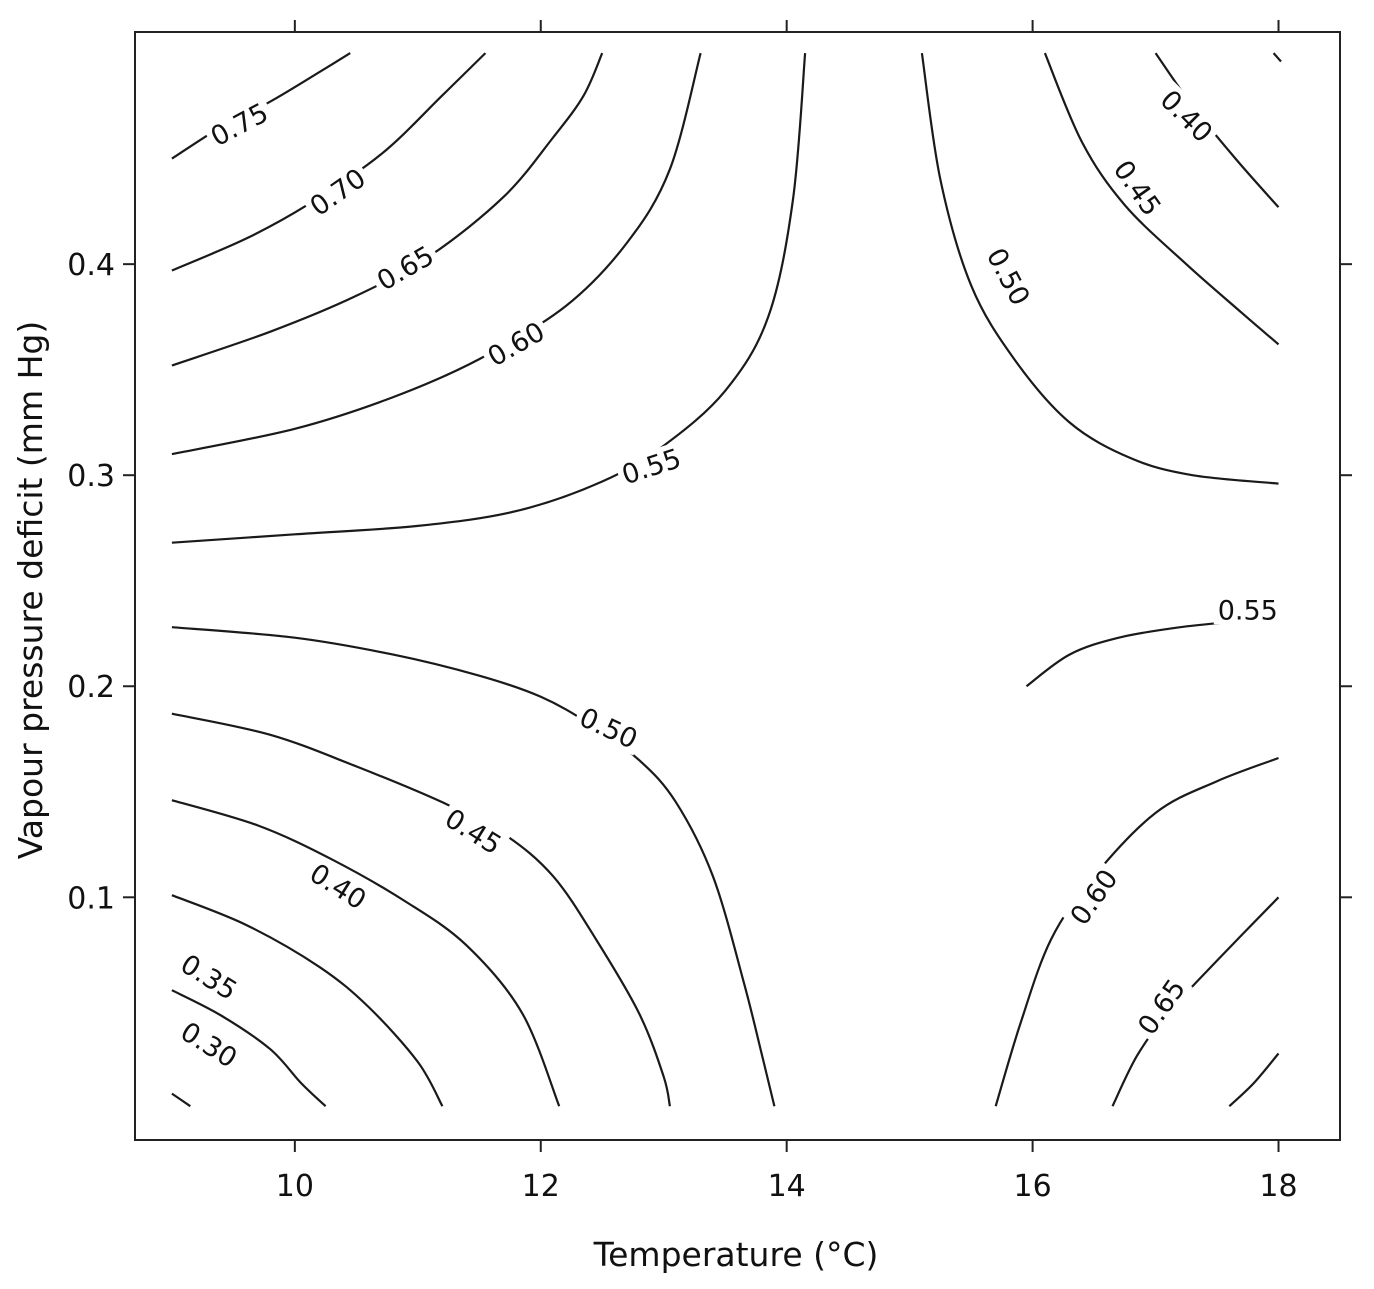 This screenshot has width=1374, height=1289. What do you see at coordinates (91, 687) in the screenshot?
I see `y-tick-label: 0.2` at bounding box center [91, 687].